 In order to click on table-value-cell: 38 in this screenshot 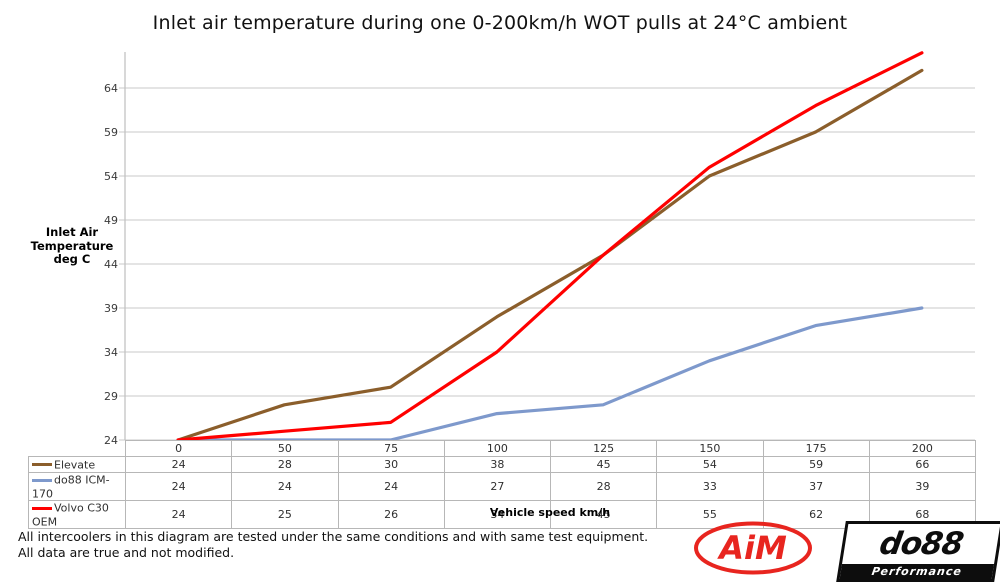, I will do `click(497, 464)`.